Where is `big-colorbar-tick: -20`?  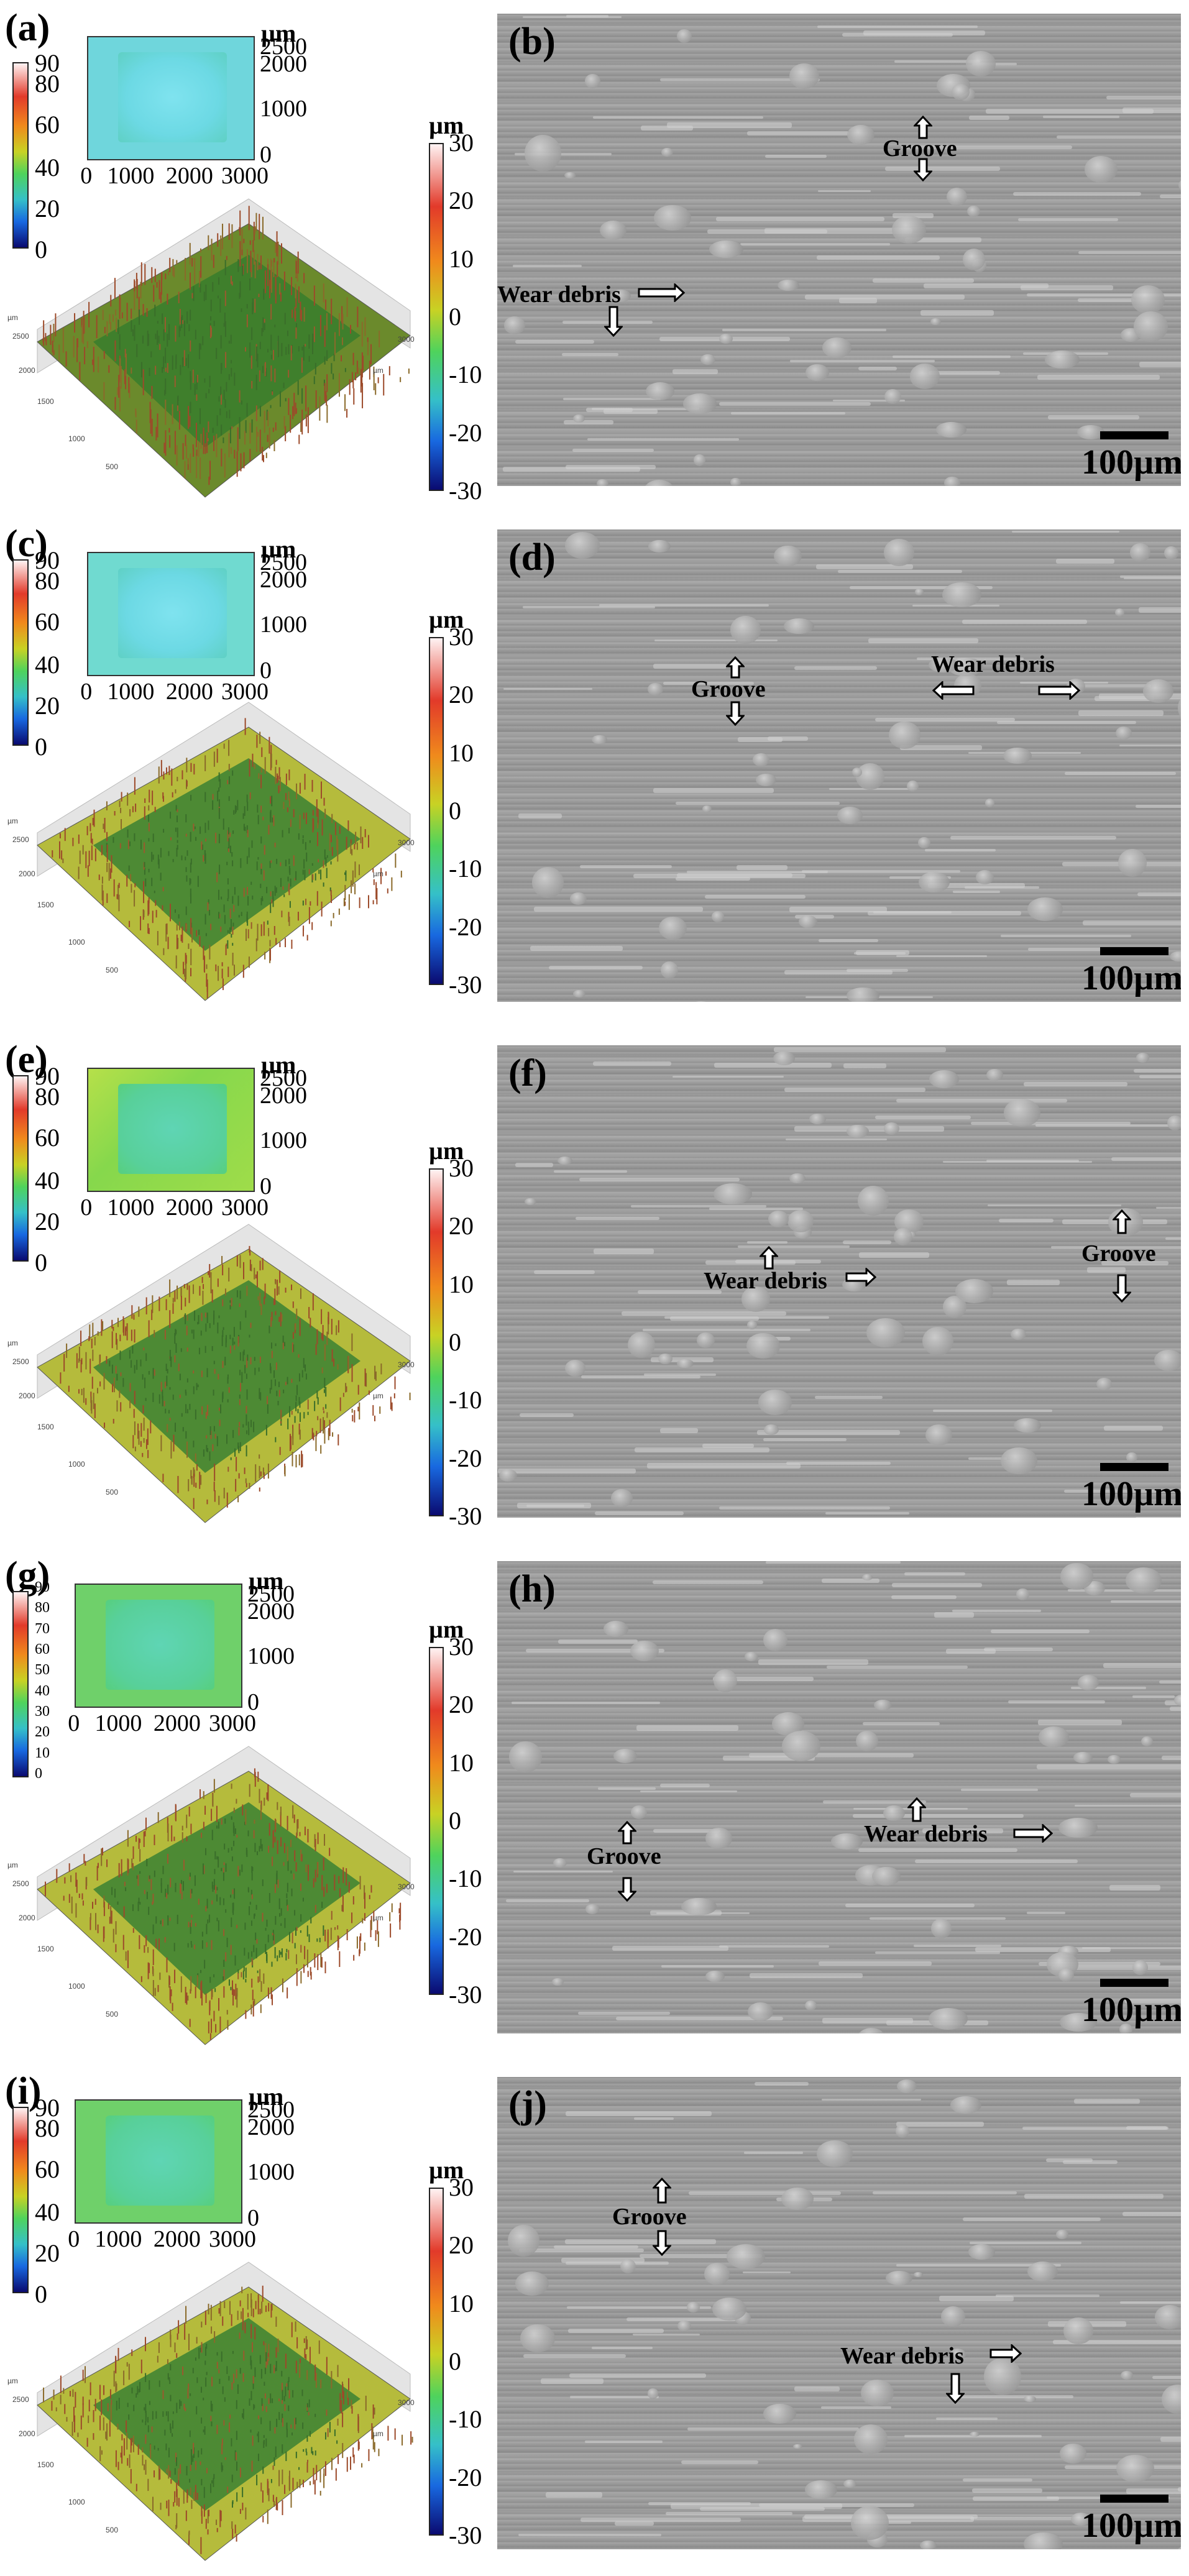 big-colorbar-tick: -20 is located at coordinates (465, 433).